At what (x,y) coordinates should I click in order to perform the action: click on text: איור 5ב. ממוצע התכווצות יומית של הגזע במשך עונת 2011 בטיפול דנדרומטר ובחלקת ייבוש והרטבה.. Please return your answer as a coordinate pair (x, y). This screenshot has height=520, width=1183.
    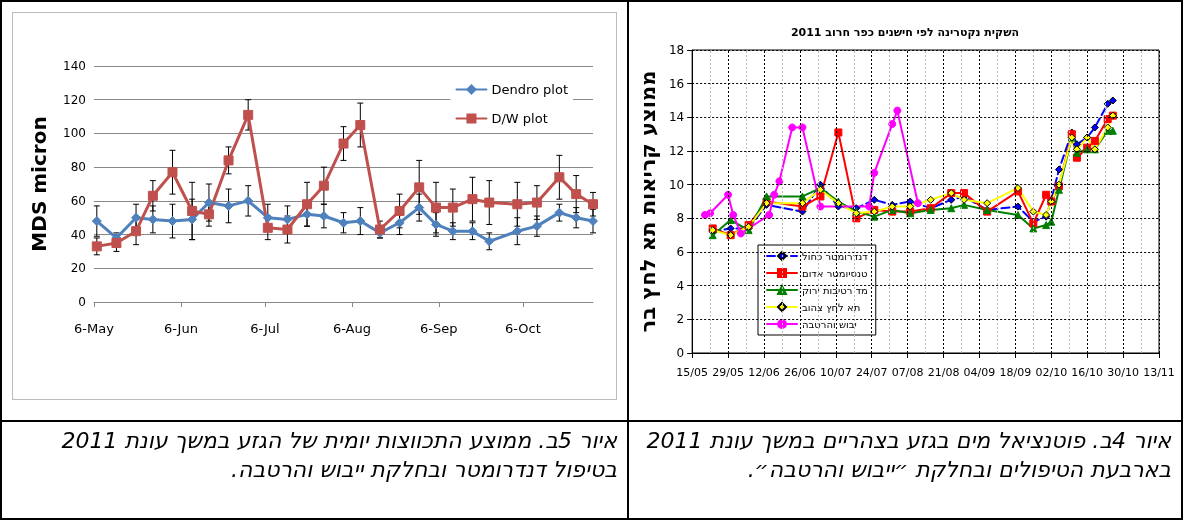
    Looking at the image, I should click on (338, 455).